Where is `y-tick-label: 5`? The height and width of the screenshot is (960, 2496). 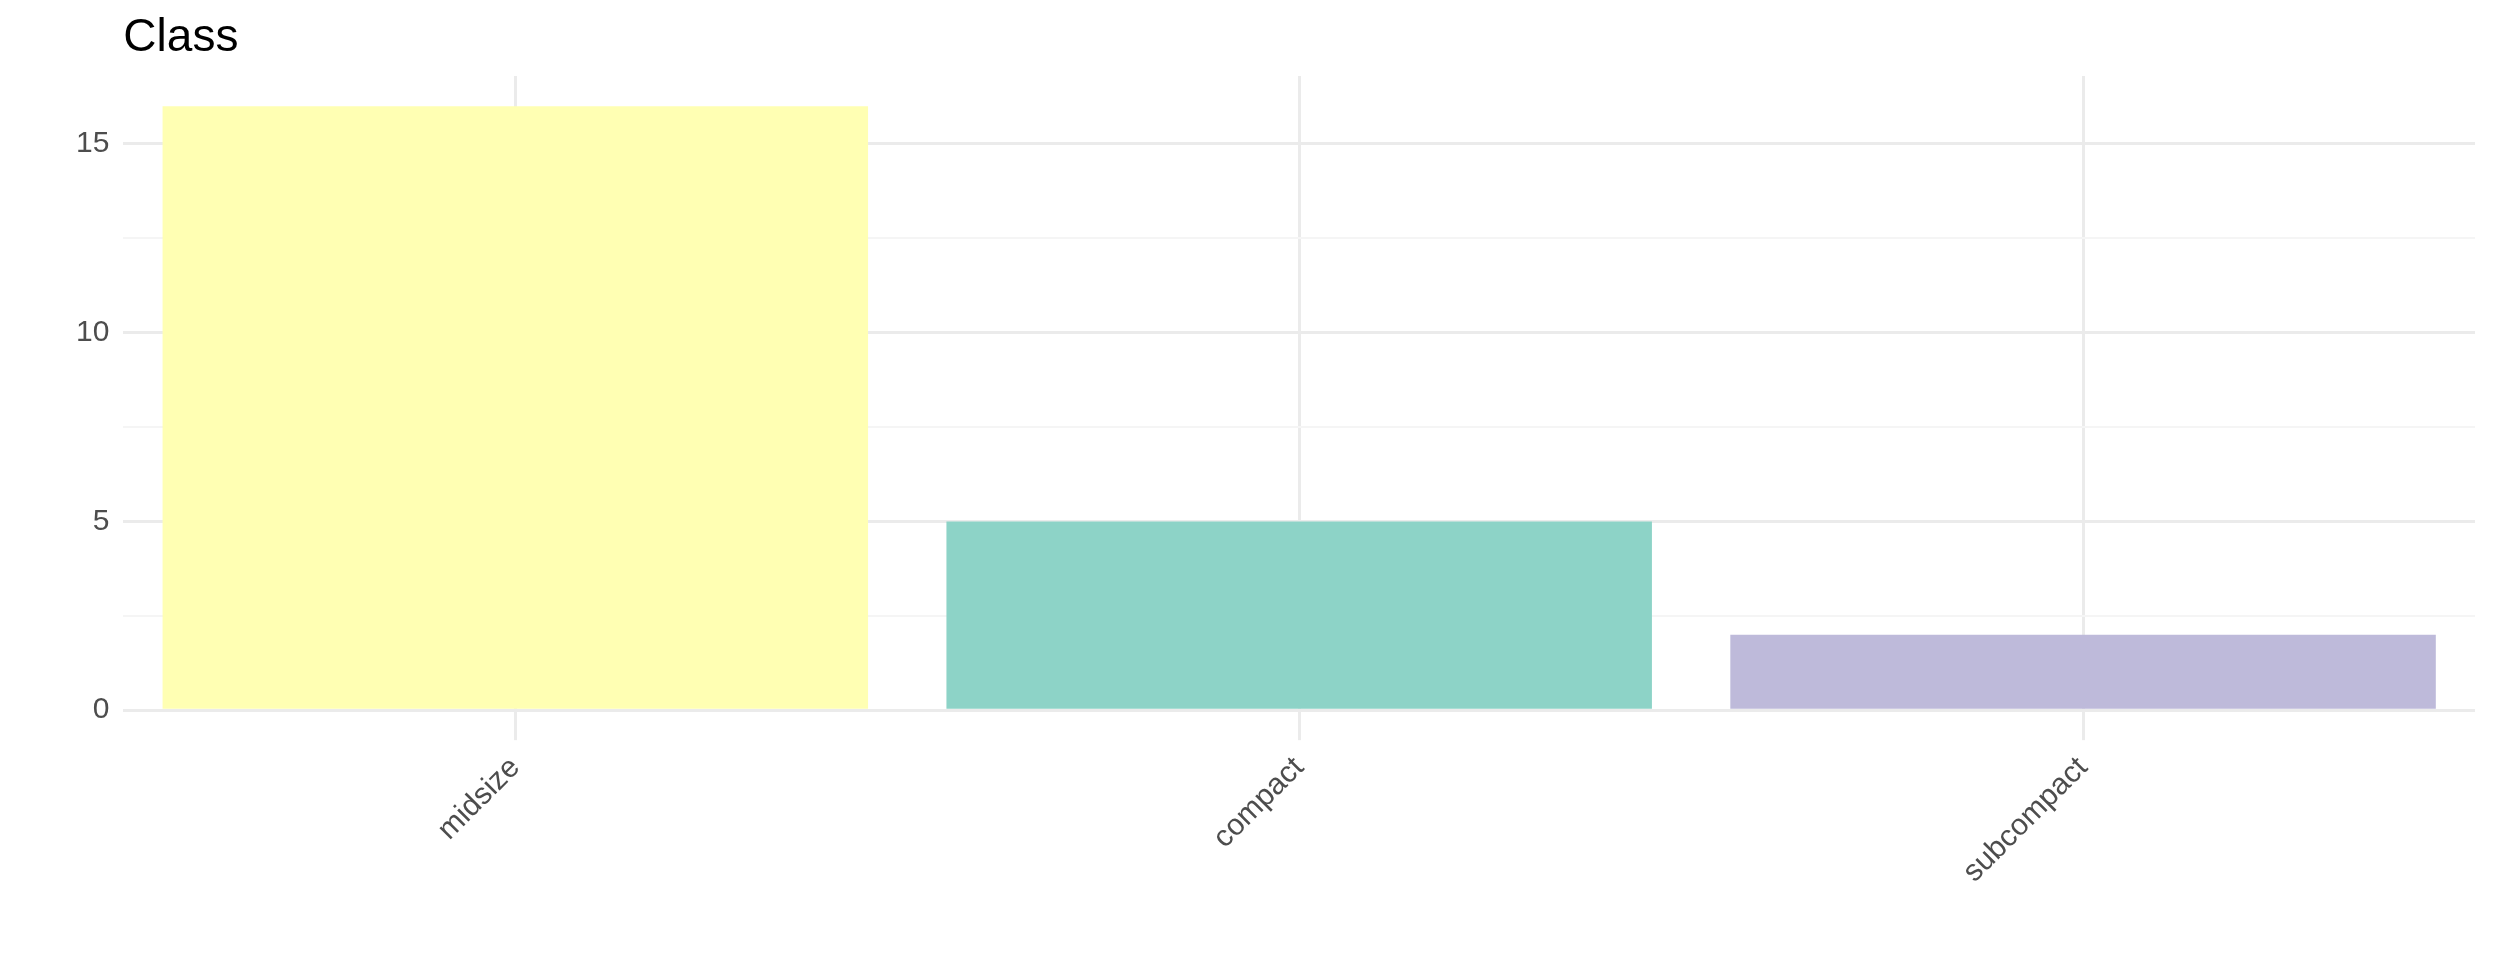 y-tick-label: 5 is located at coordinates (101, 519).